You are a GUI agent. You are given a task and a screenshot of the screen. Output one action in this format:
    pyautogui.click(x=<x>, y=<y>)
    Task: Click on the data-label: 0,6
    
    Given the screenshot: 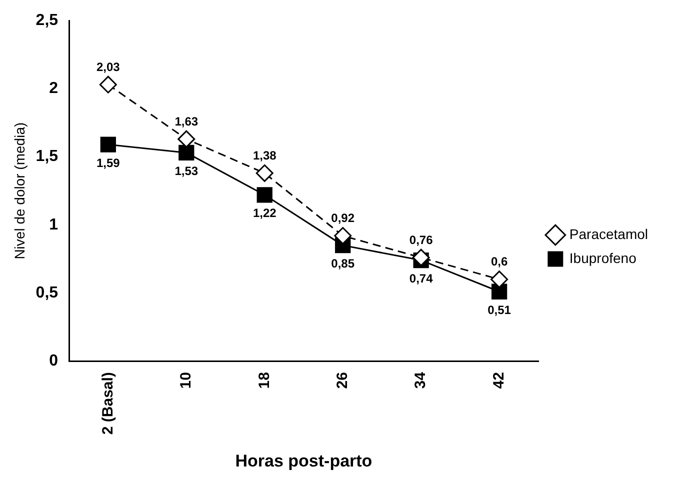 What is the action you would take?
    pyautogui.click(x=499, y=261)
    